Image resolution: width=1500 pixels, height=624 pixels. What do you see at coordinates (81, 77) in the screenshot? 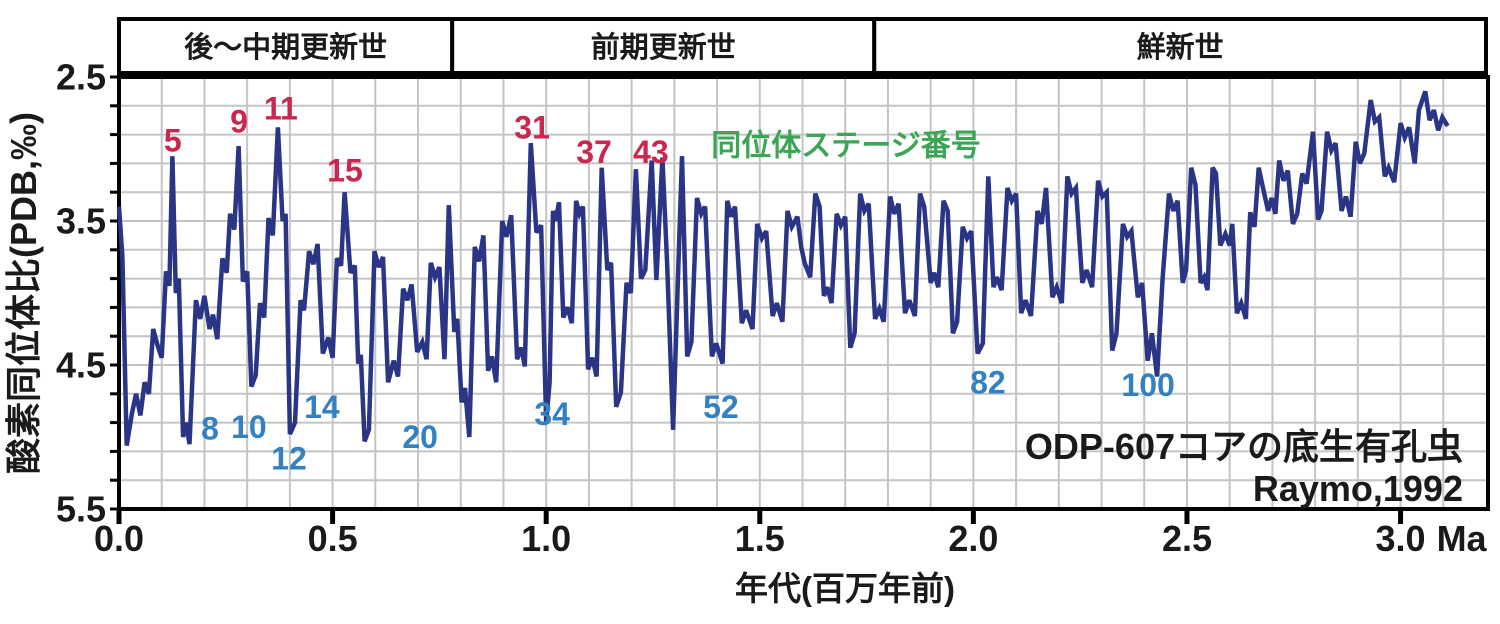
I see `y-tick-label: 2.5` at bounding box center [81, 77].